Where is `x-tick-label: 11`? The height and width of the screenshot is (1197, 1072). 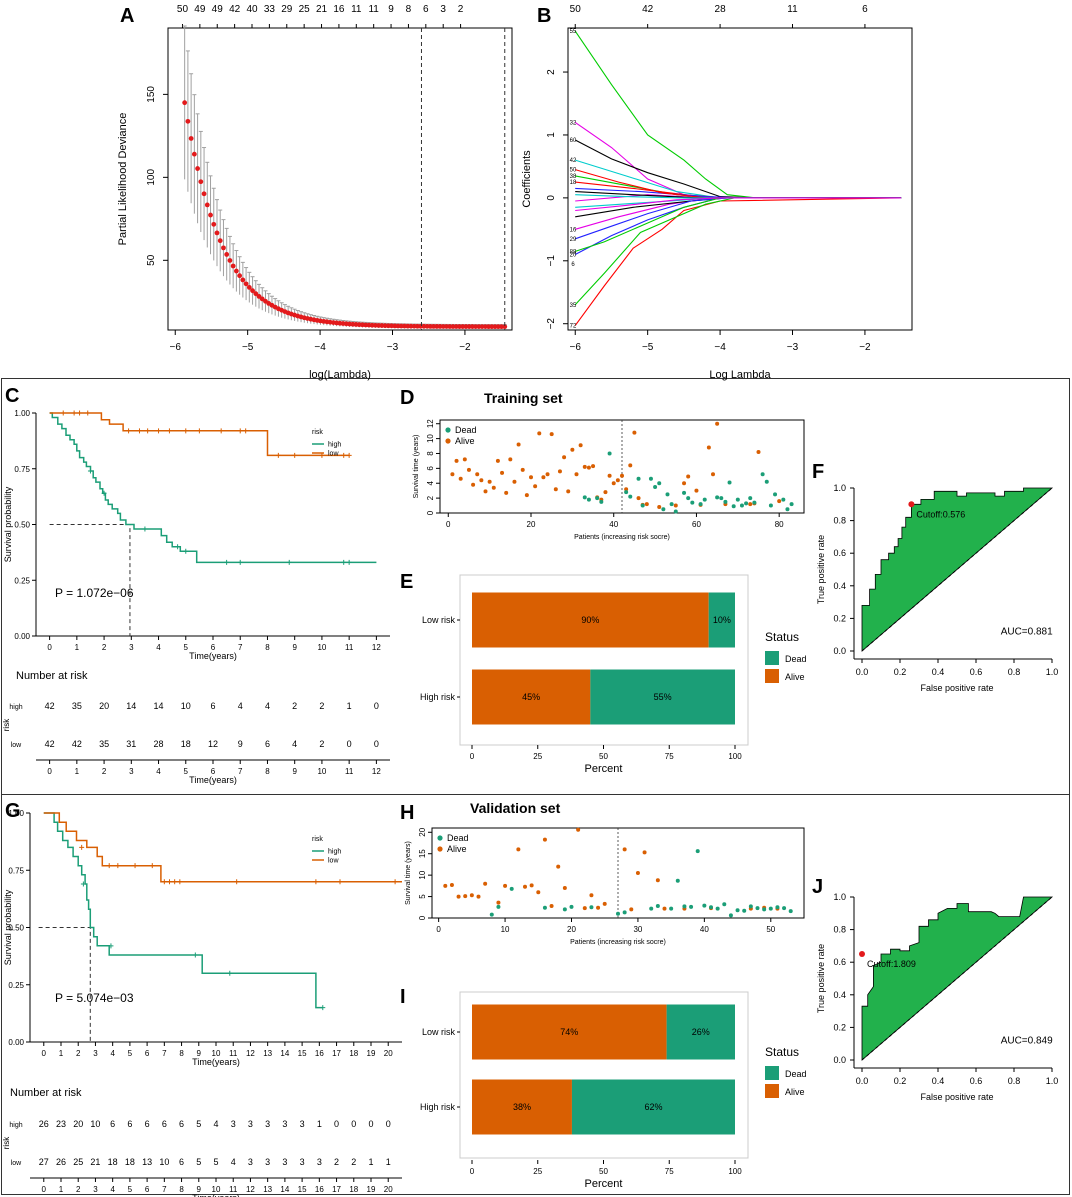 x-tick-label: 11 is located at coordinates (233, 1053).